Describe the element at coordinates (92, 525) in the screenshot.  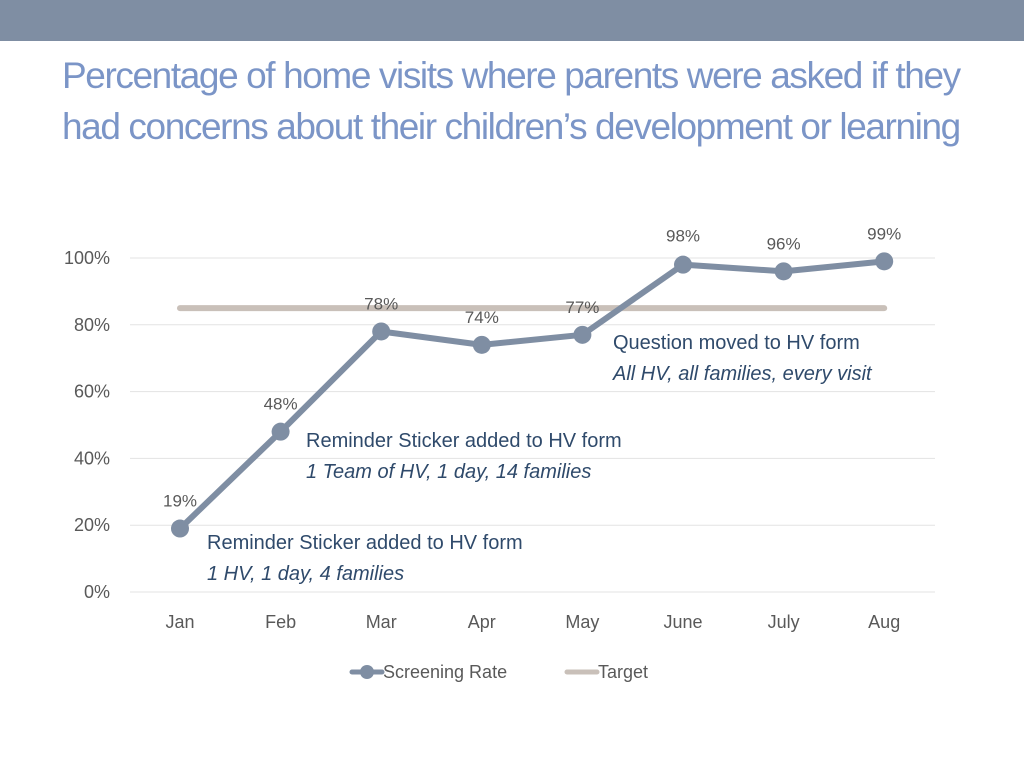
I see `y-tick-label: 20%` at that location.